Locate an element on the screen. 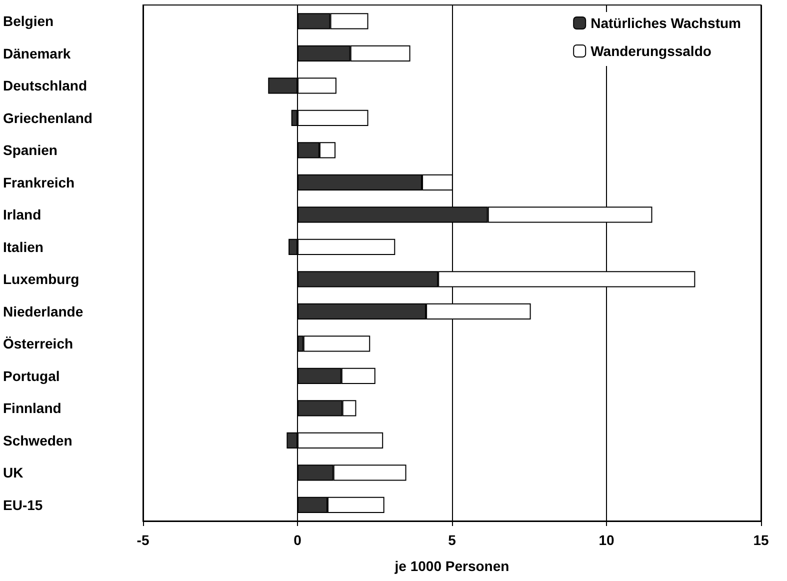  y-tick-label: Griechenland is located at coordinates (47, 118).